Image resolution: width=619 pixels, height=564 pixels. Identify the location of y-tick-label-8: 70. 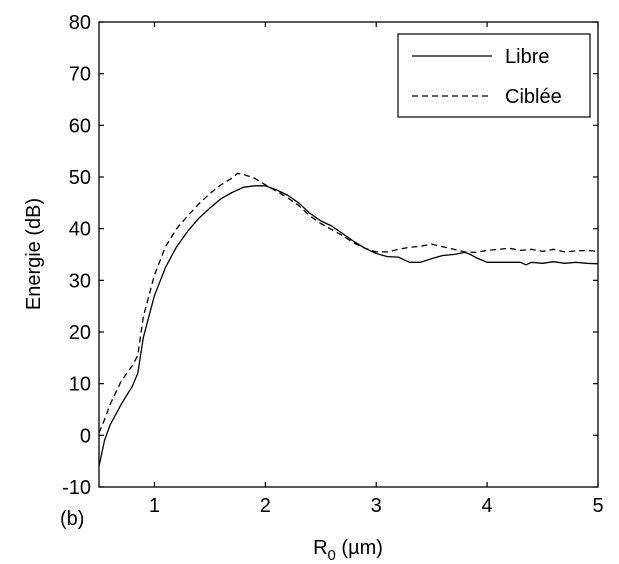
(80, 75).